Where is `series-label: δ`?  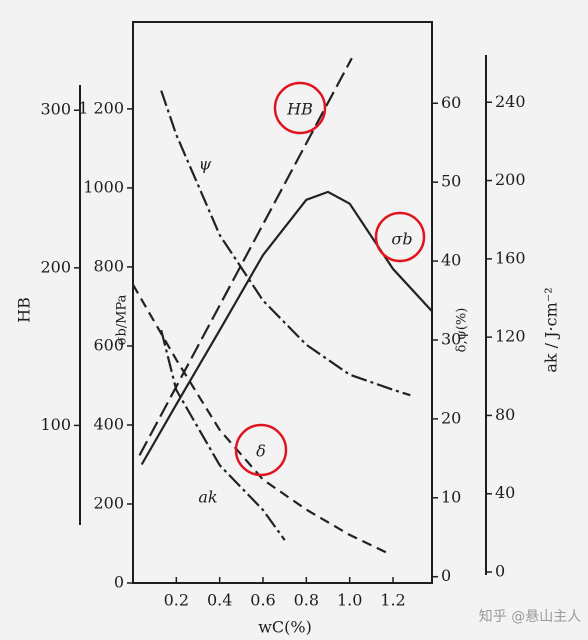 series-label: δ is located at coordinates (261, 451).